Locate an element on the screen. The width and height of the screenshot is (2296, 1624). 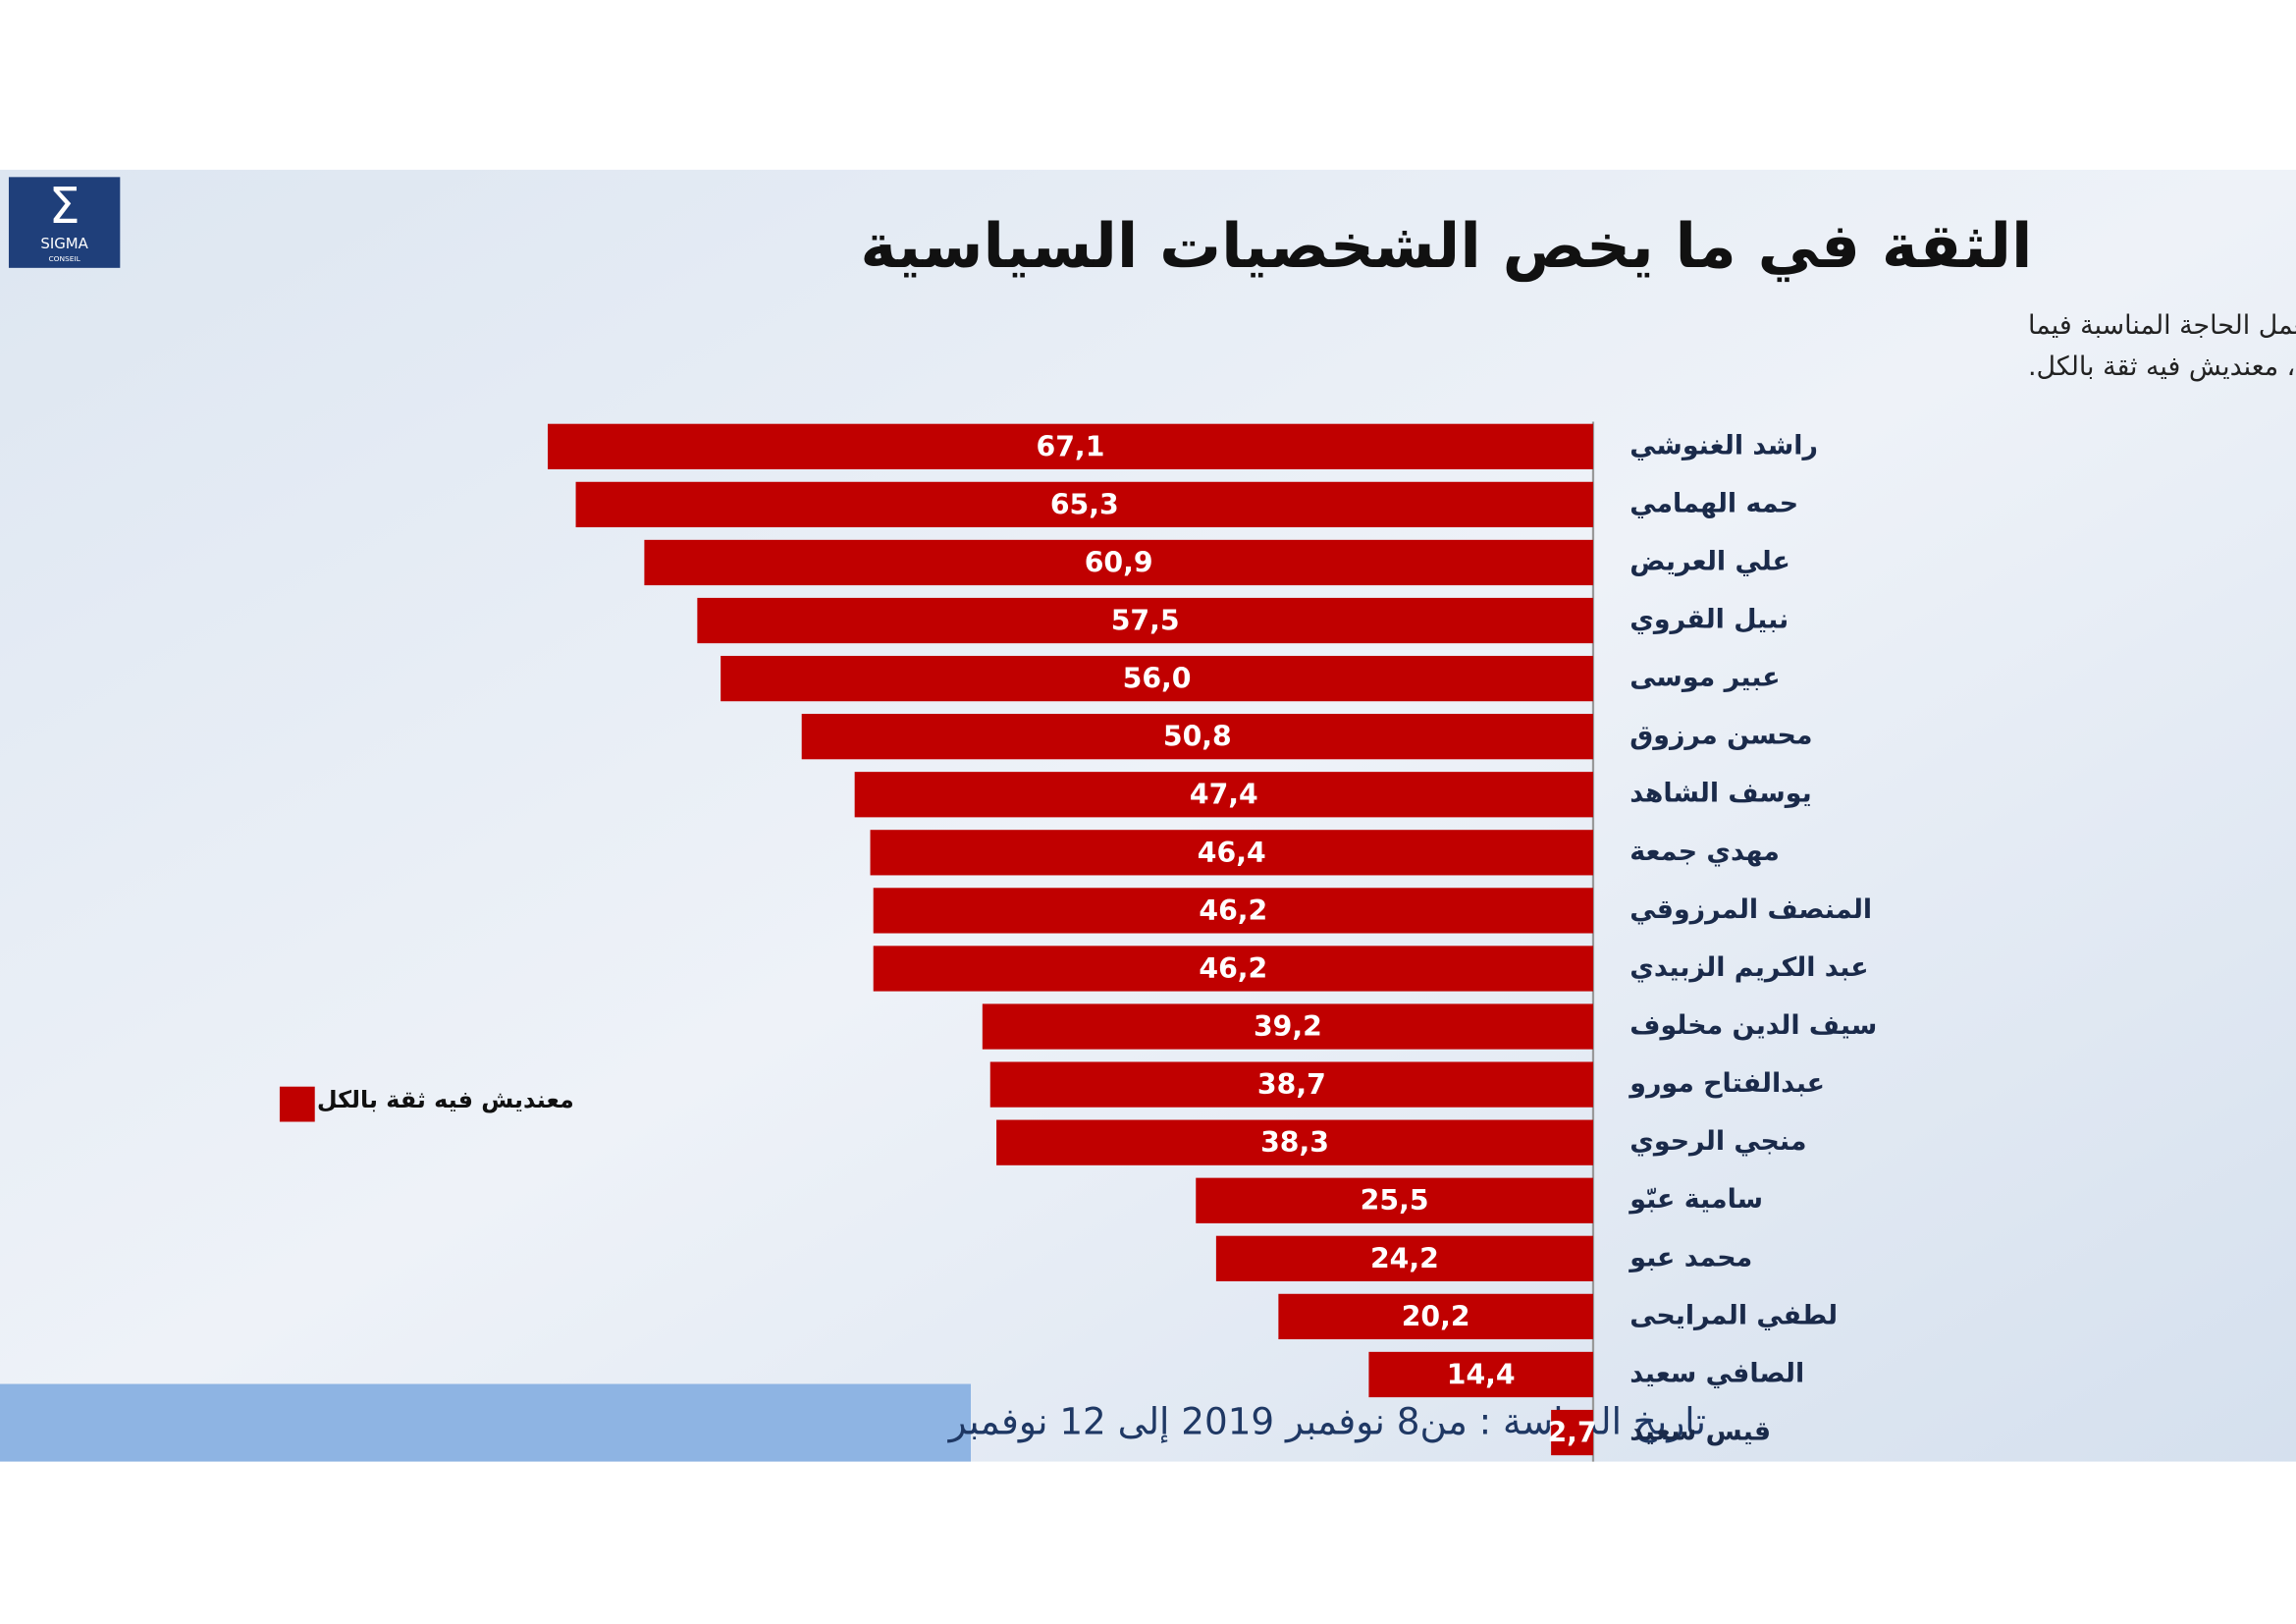
logo-box is located at coordinates (64, 222).